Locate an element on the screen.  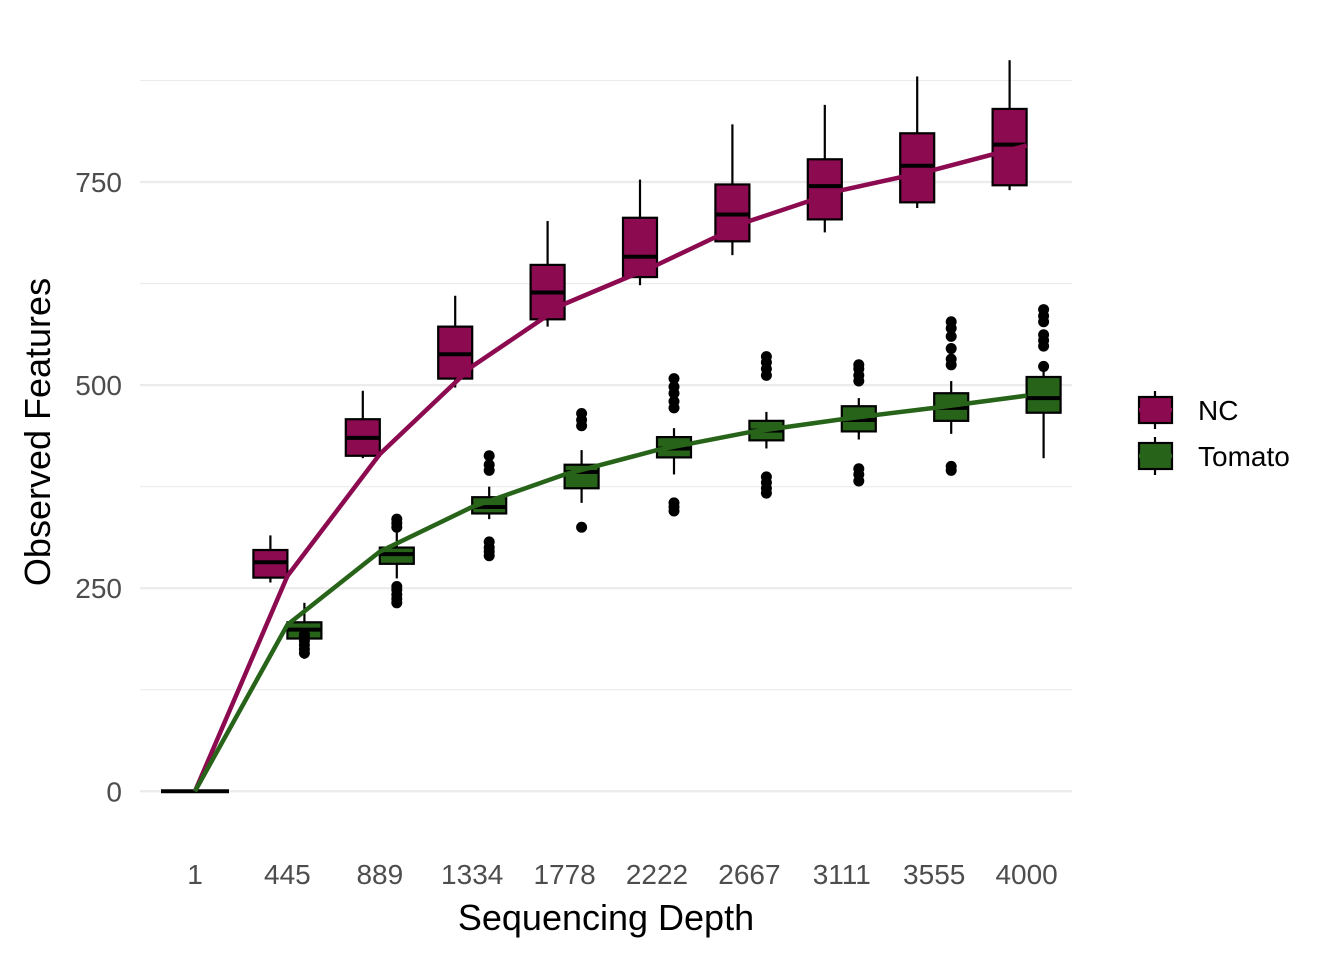
legend-item-nc: NC is located at coordinates (1187, 410).